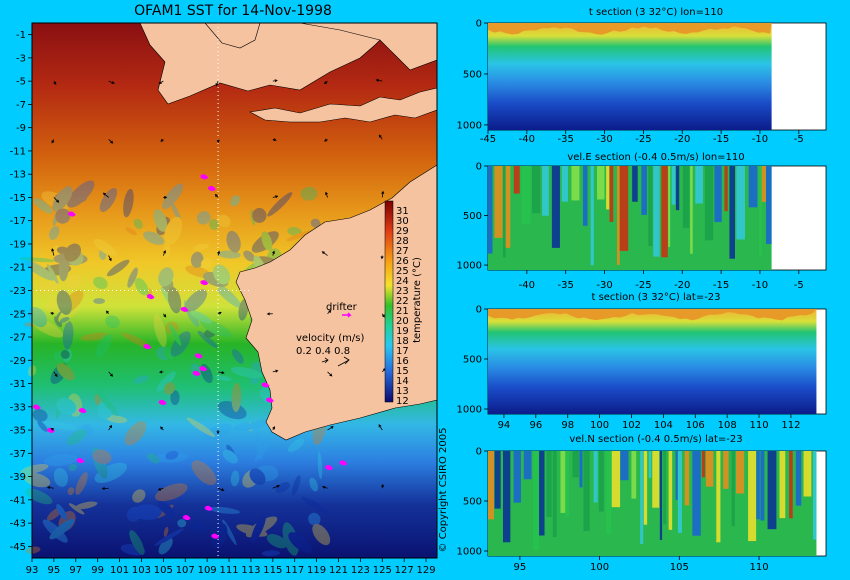  What do you see at coordinates (18, 198) in the screenshot?
I see `map-y-tick-label: -15` at bounding box center [18, 198].